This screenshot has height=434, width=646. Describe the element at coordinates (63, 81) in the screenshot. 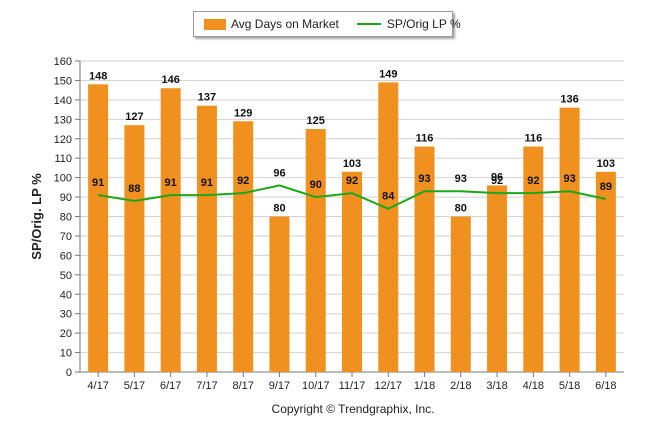

I see `y-tick-label: 150` at that location.